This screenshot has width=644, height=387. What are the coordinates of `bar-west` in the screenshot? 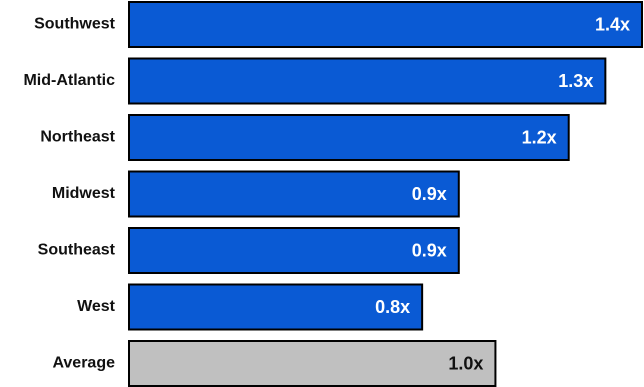 It's located at (276, 307).